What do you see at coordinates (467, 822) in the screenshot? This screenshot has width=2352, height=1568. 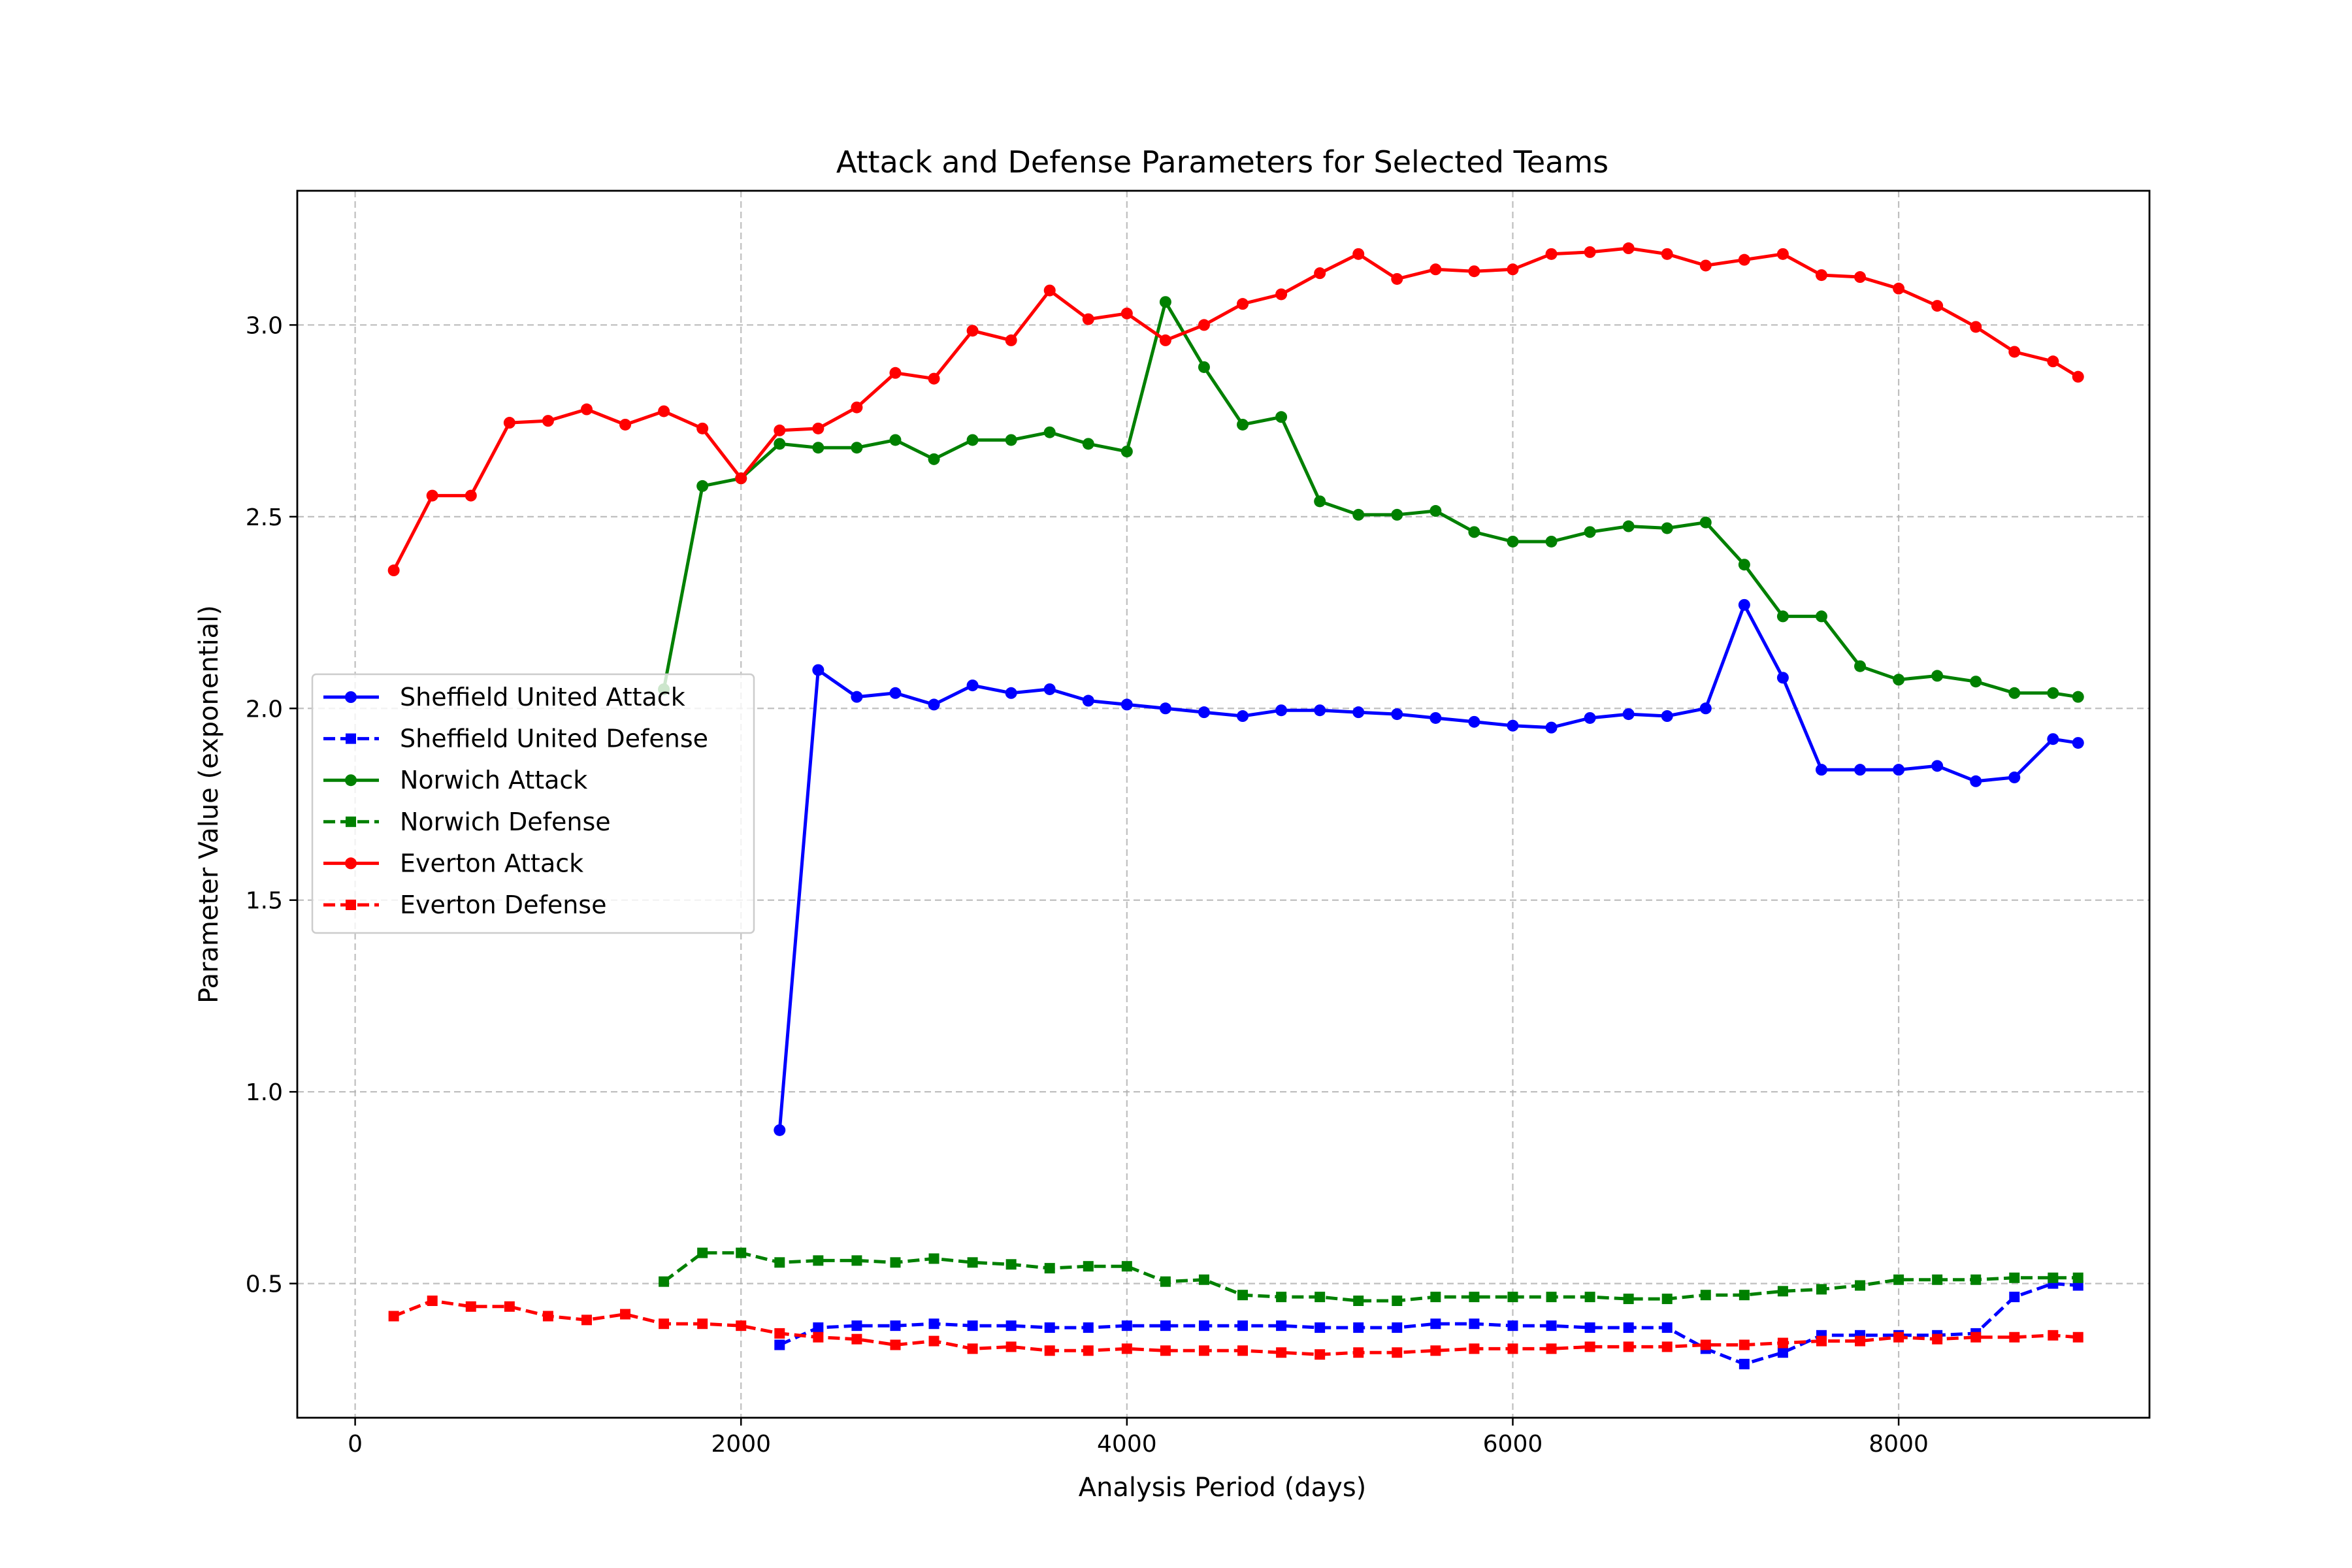 I see `legend-item-norwich-defense: Norwich Defense` at bounding box center [467, 822].